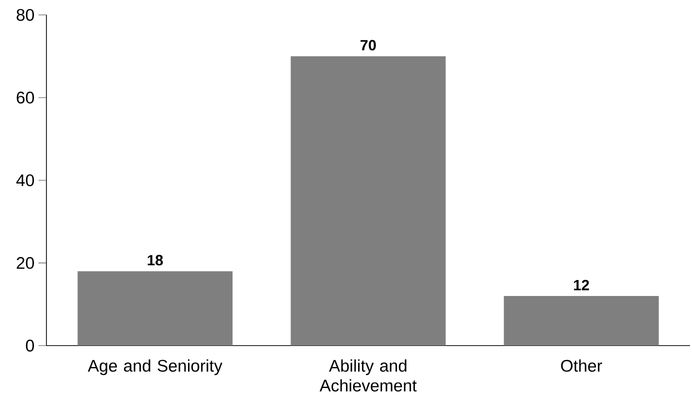 The image size is (692, 412). Describe the element at coordinates (368, 375) in the screenshot. I see `x-tick-label: Ability and Achievement` at that location.